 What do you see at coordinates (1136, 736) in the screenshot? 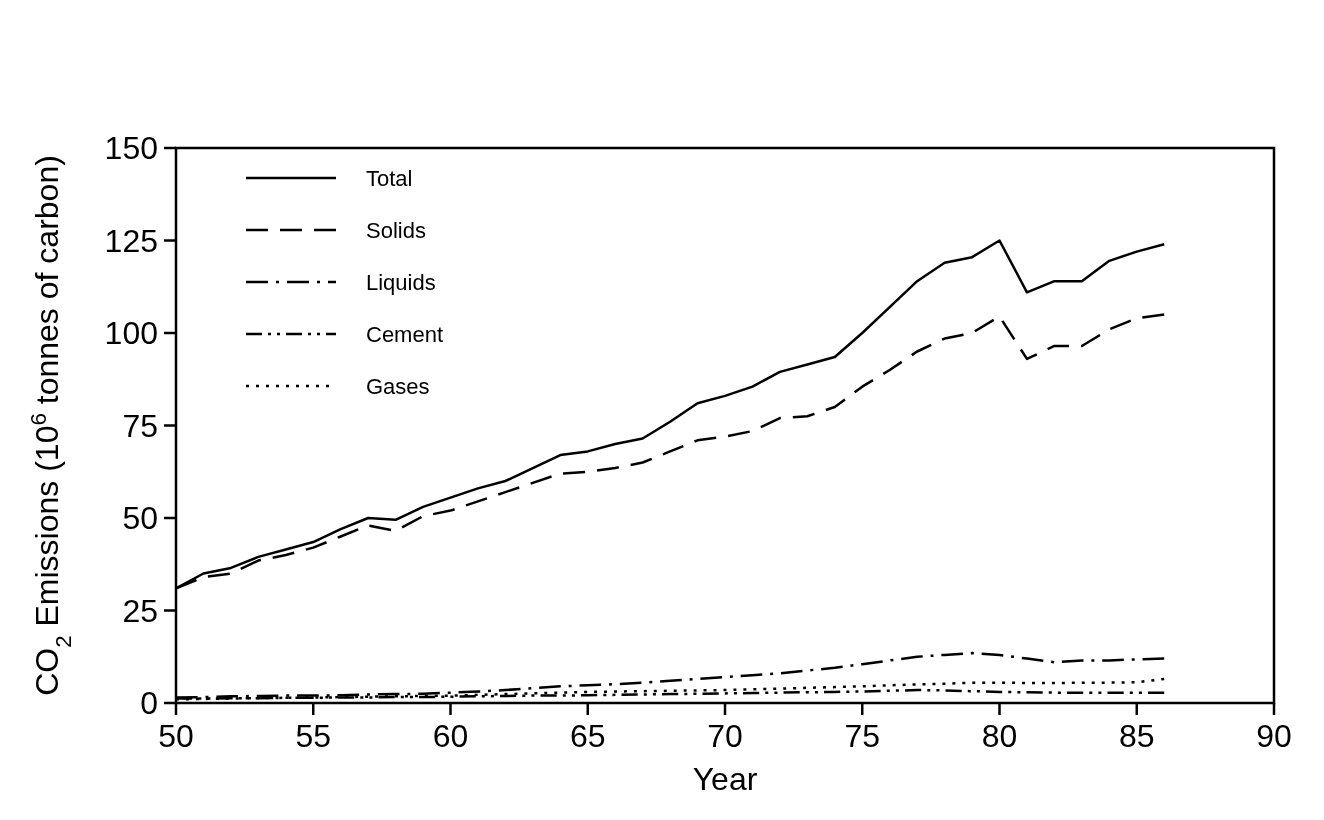
I see `x-tick-label: 85` at bounding box center [1136, 736].